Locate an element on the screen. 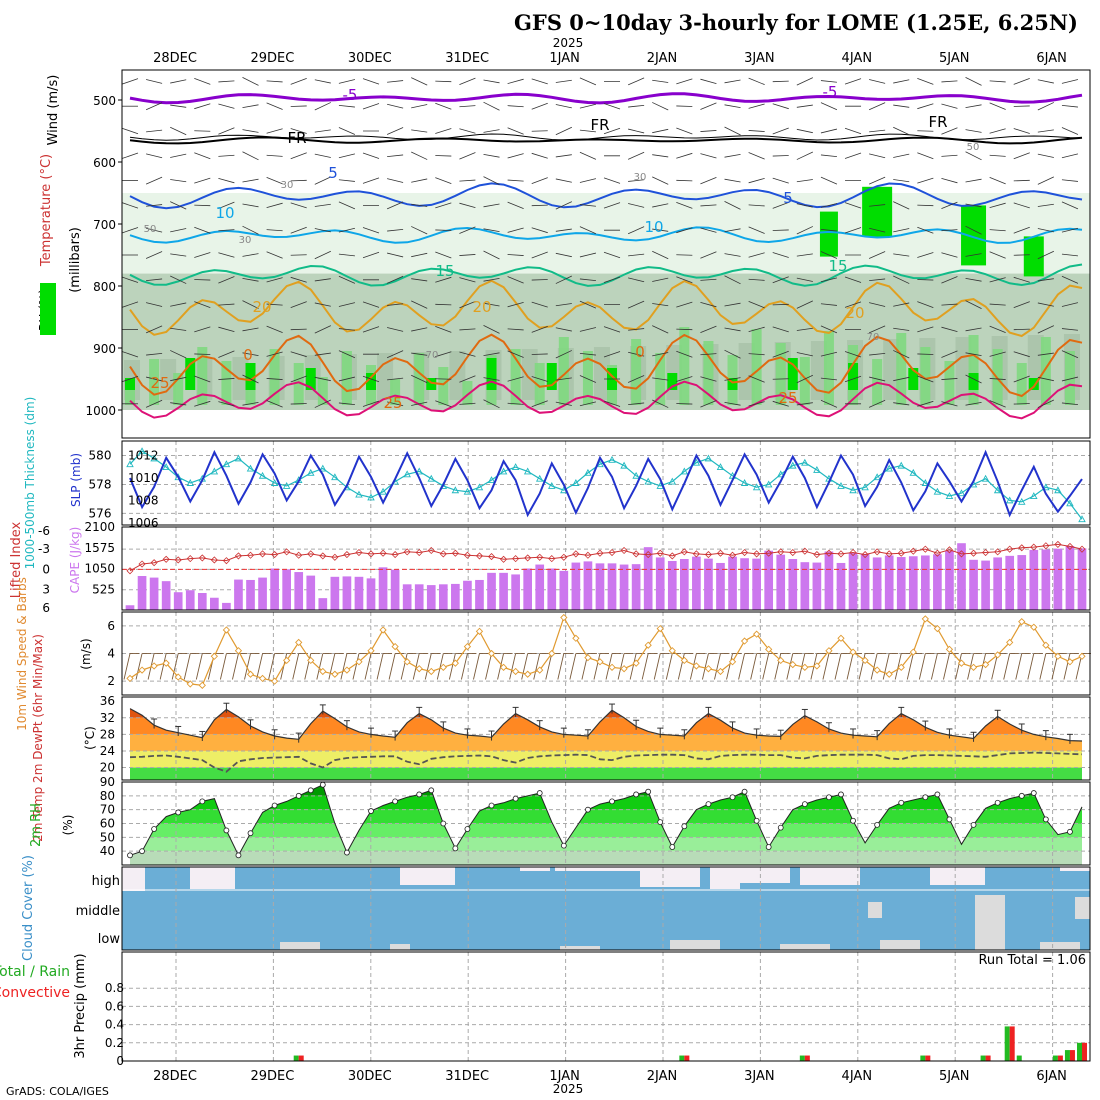 This screenshot has height=1100, width=1100. rh-bright-patch is located at coordinates (792, 374).